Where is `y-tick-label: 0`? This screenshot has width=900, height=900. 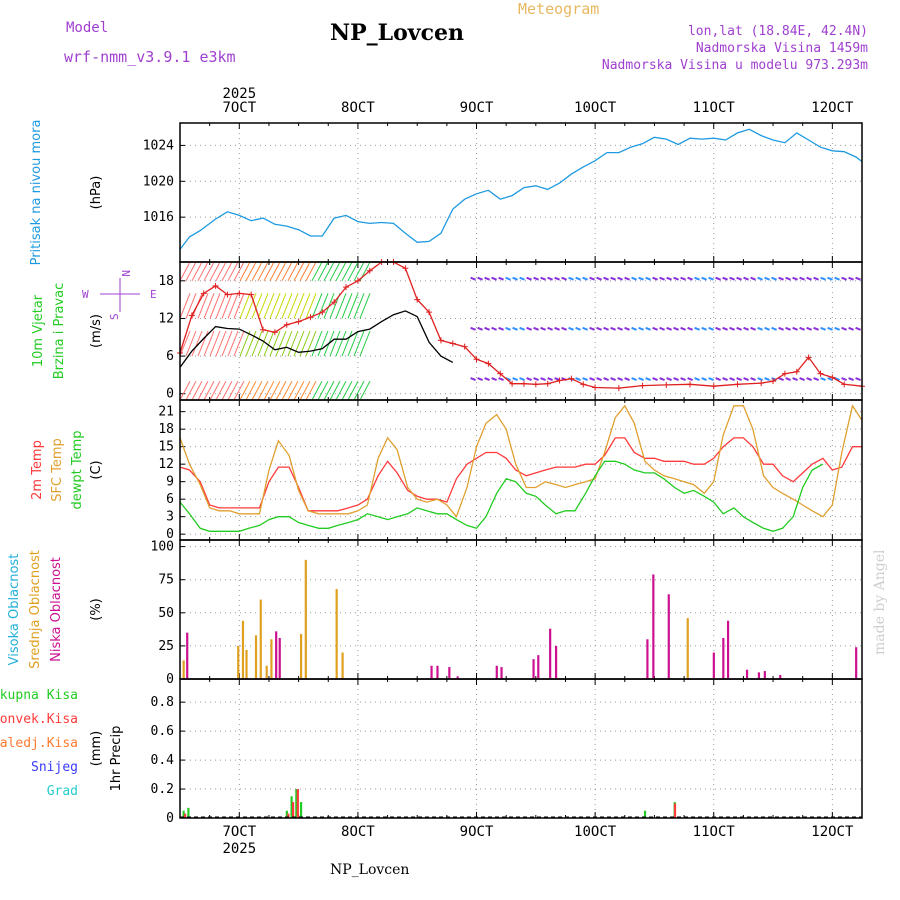
y-tick-label: 0 is located at coordinates (170, 534).